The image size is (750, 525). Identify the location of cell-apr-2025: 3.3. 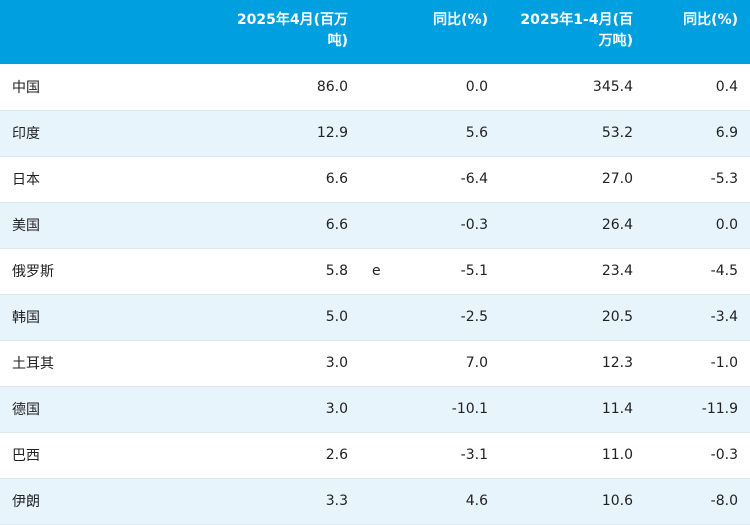
(287, 501).